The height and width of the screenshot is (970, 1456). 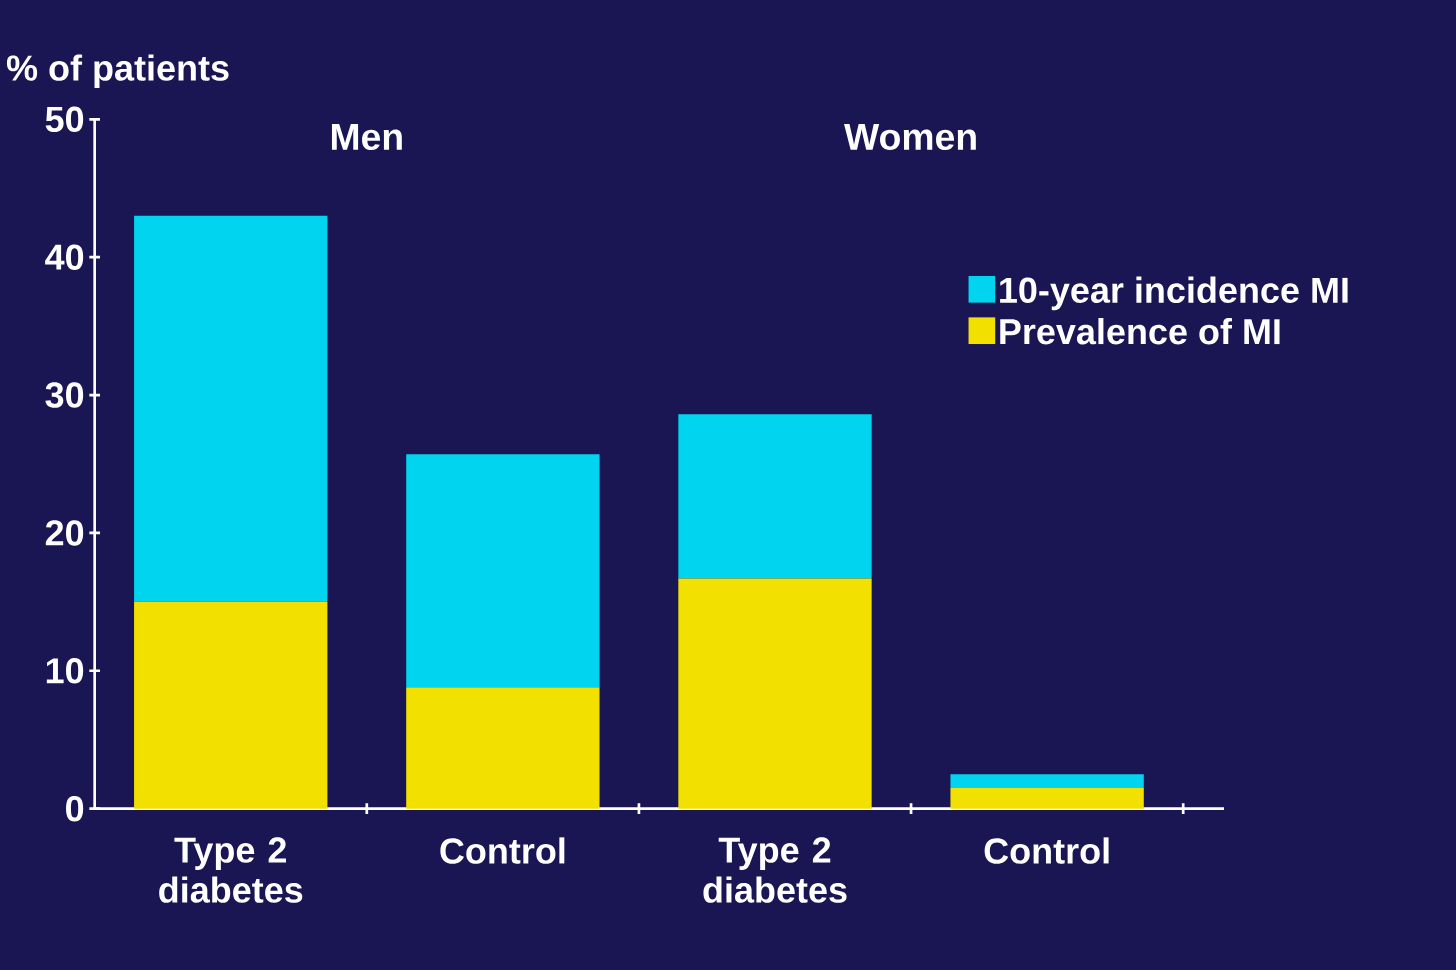 What do you see at coordinates (1174, 293) in the screenshot?
I see `legend-label: 10-year incidence MI` at bounding box center [1174, 293].